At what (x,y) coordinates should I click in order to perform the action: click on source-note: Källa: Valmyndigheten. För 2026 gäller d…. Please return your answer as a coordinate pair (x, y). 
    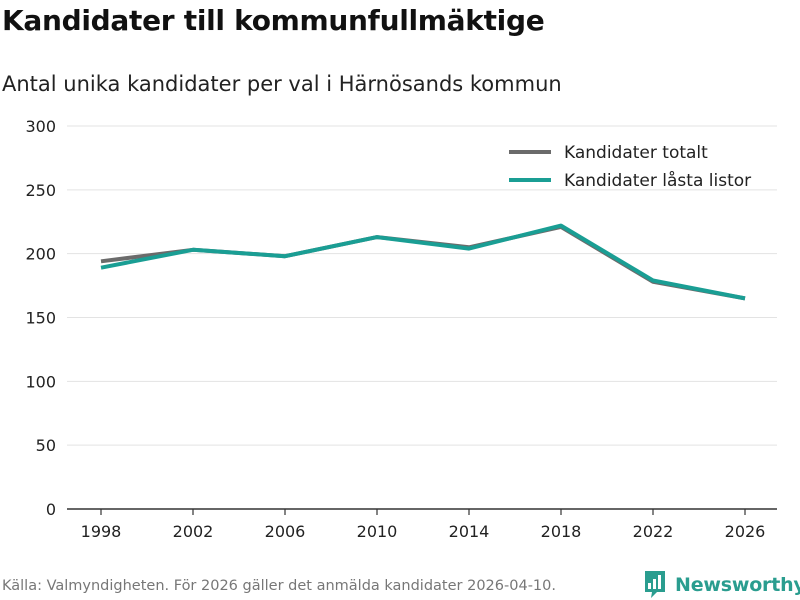
    Looking at the image, I should click on (279, 586).